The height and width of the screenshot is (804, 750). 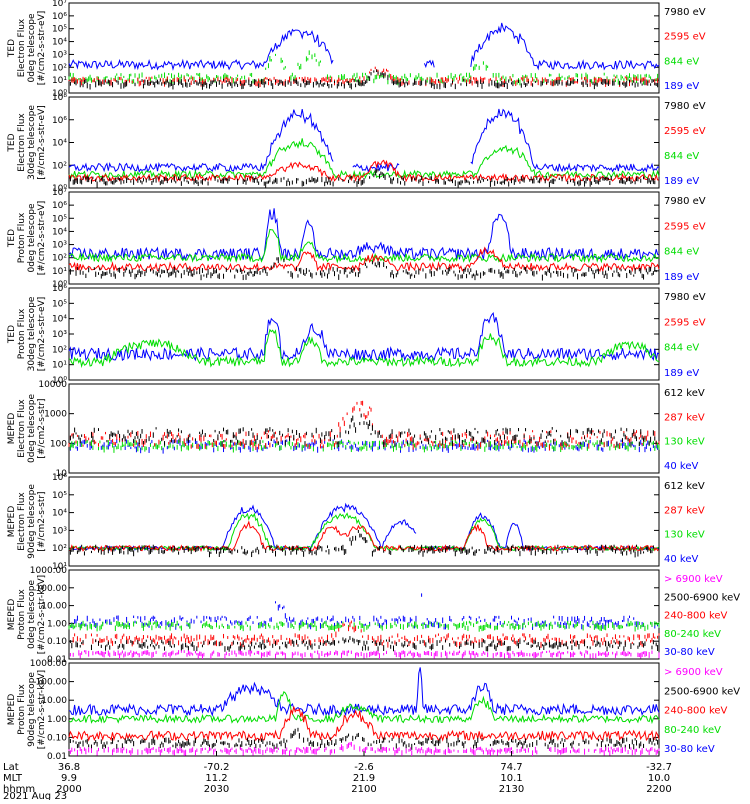 I want to click on y-tick-label: 0.01, so click(x=57, y=757).